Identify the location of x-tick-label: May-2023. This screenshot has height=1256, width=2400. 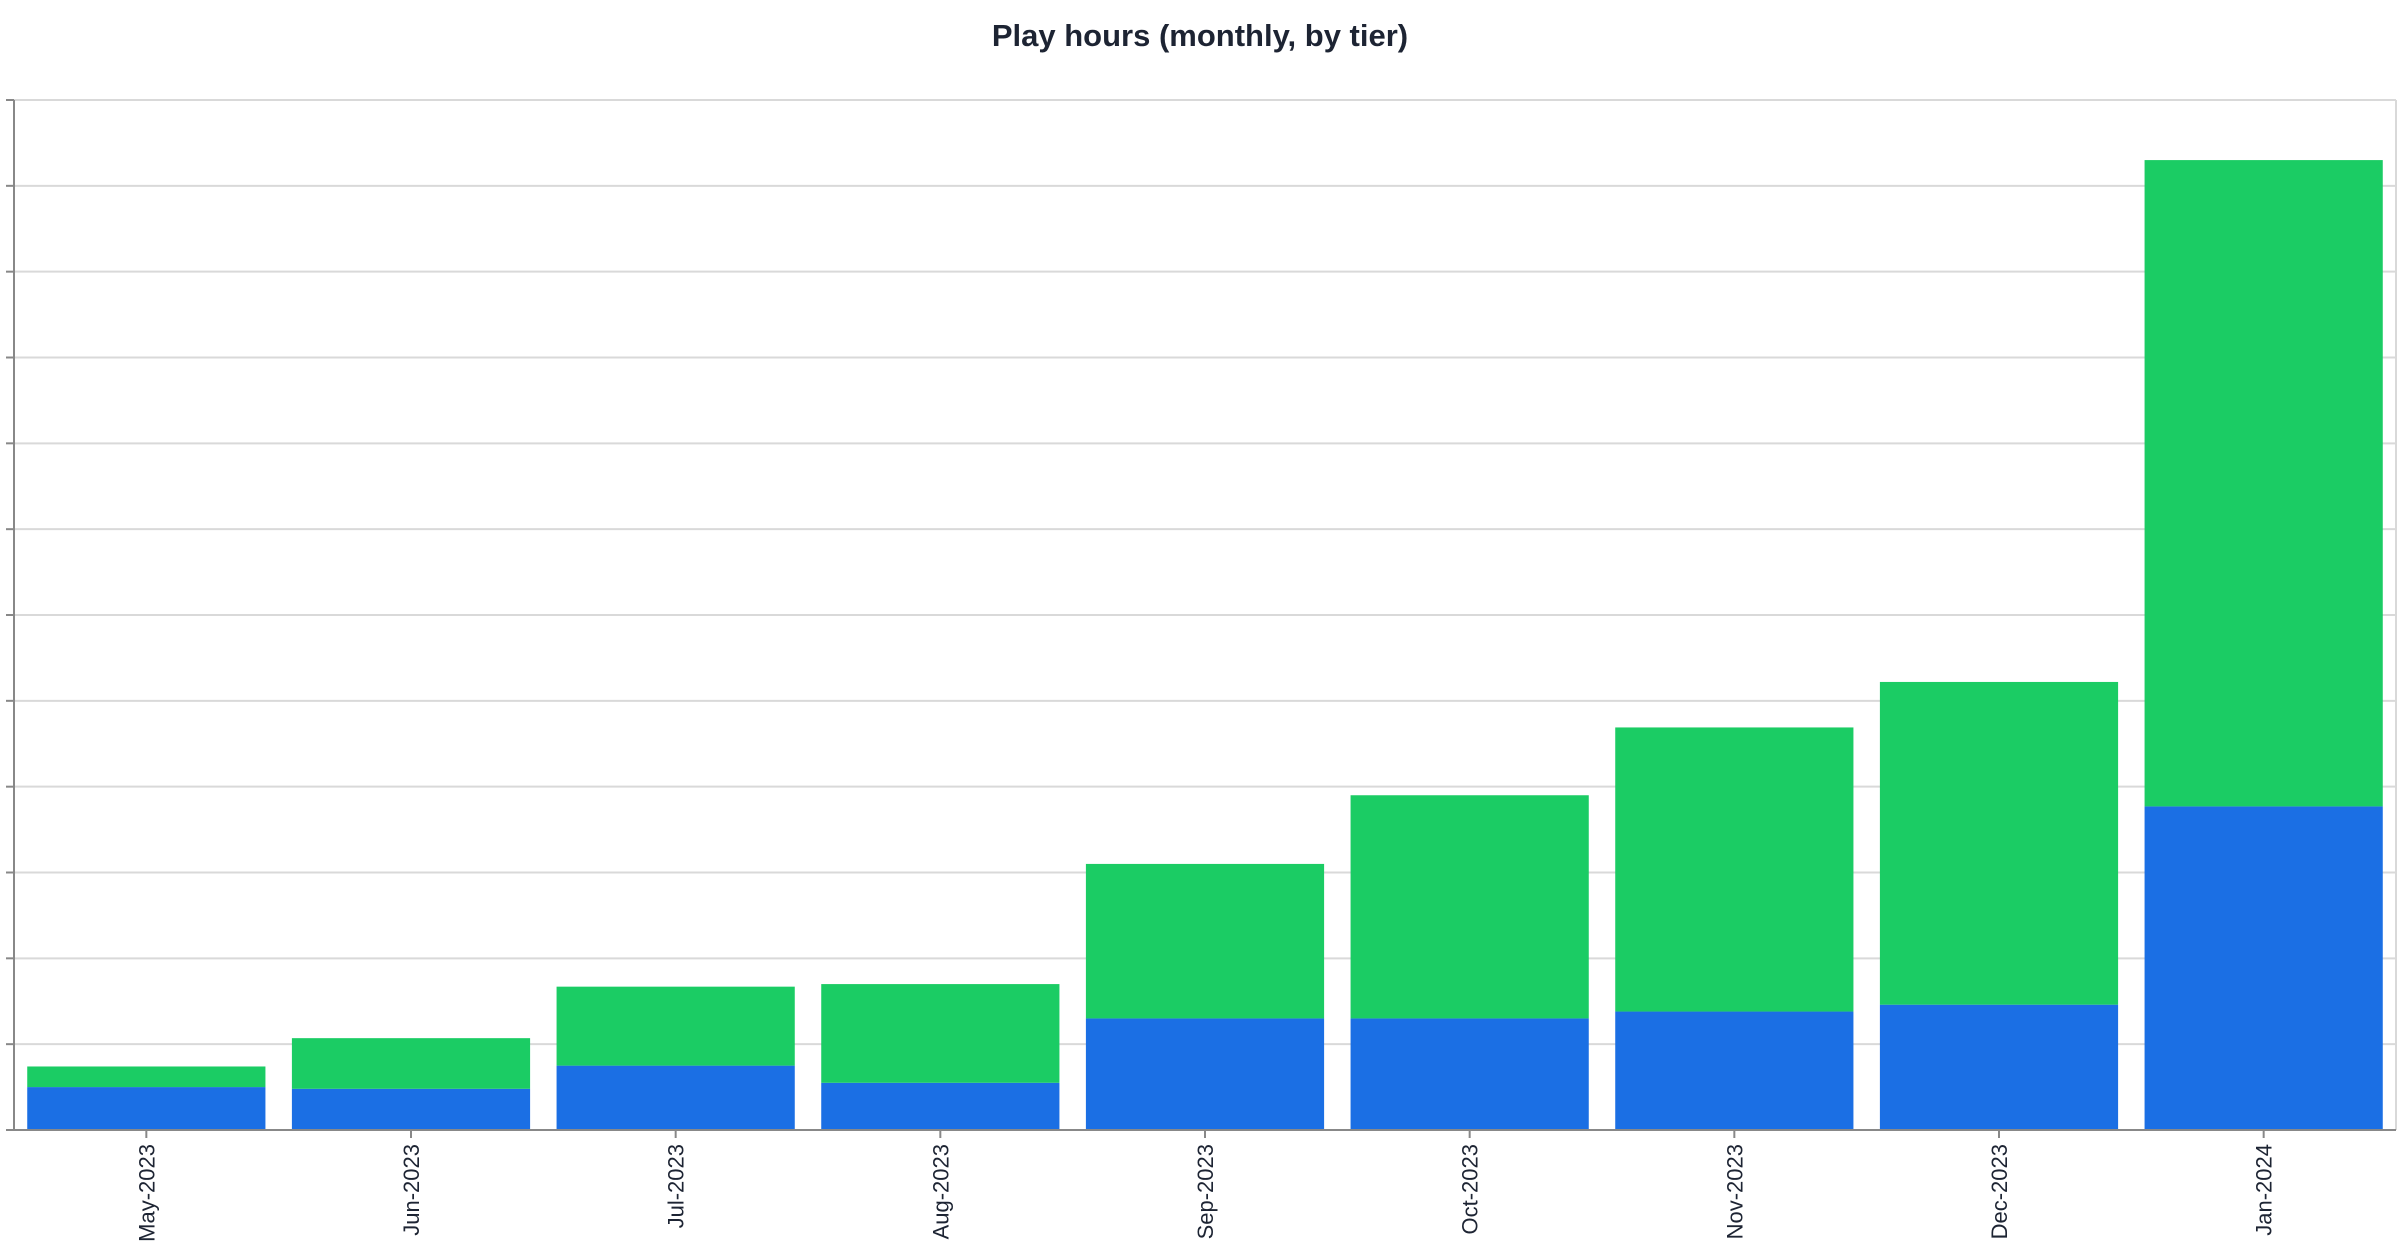
(146, 1193).